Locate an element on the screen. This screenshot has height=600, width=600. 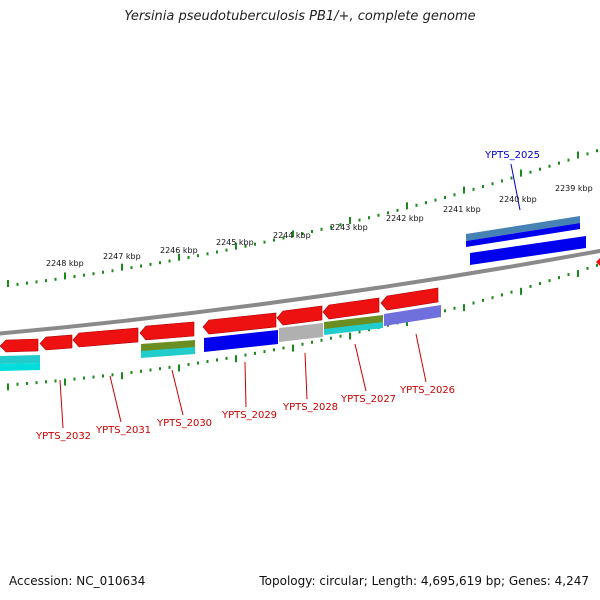
gene-label: YPTS_2025 is located at coordinates (512, 155).